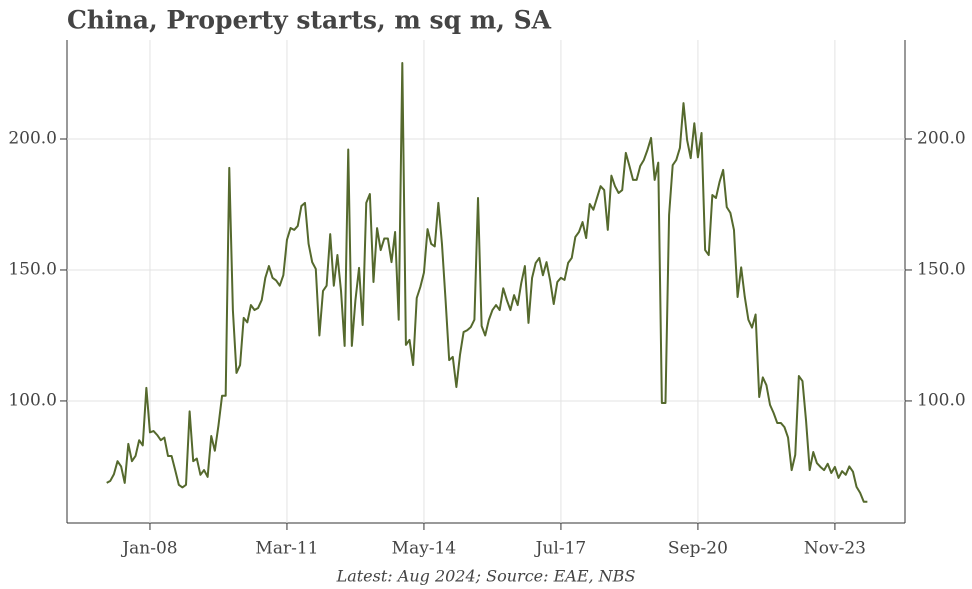 Image resolution: width=972 pixels, height=589 pixels. What do you see at coordinates (835, 549) in the screenshot?
I see `x-tick-label: Nov-23` at bounding box center [835, 549].